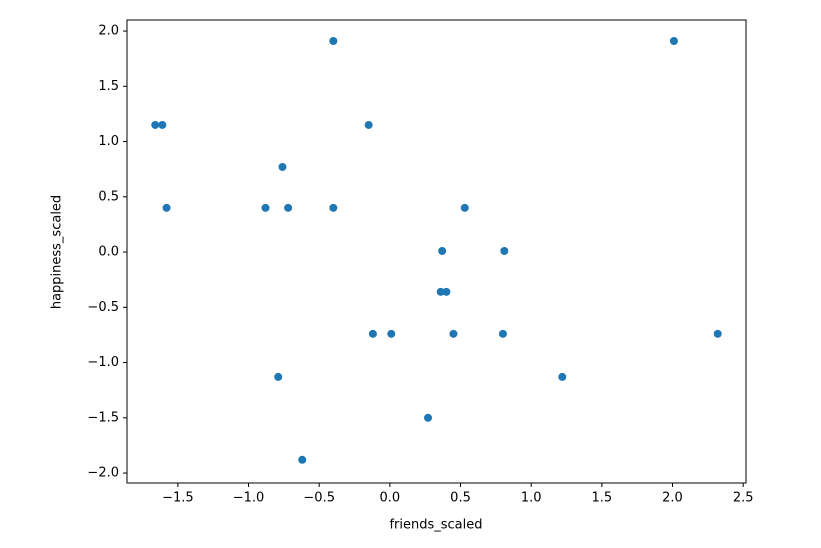 This screenshot has height=548, width=821. Describe the element at coordinates (435, 525) in the screenshot. I see `x-axis-label: friends_scaled` at that location.